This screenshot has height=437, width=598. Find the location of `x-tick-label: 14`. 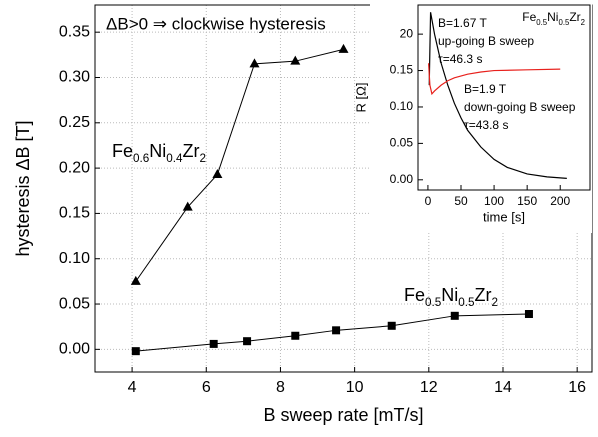

x-tick-label: 14 is located at coordinates (503, 387).